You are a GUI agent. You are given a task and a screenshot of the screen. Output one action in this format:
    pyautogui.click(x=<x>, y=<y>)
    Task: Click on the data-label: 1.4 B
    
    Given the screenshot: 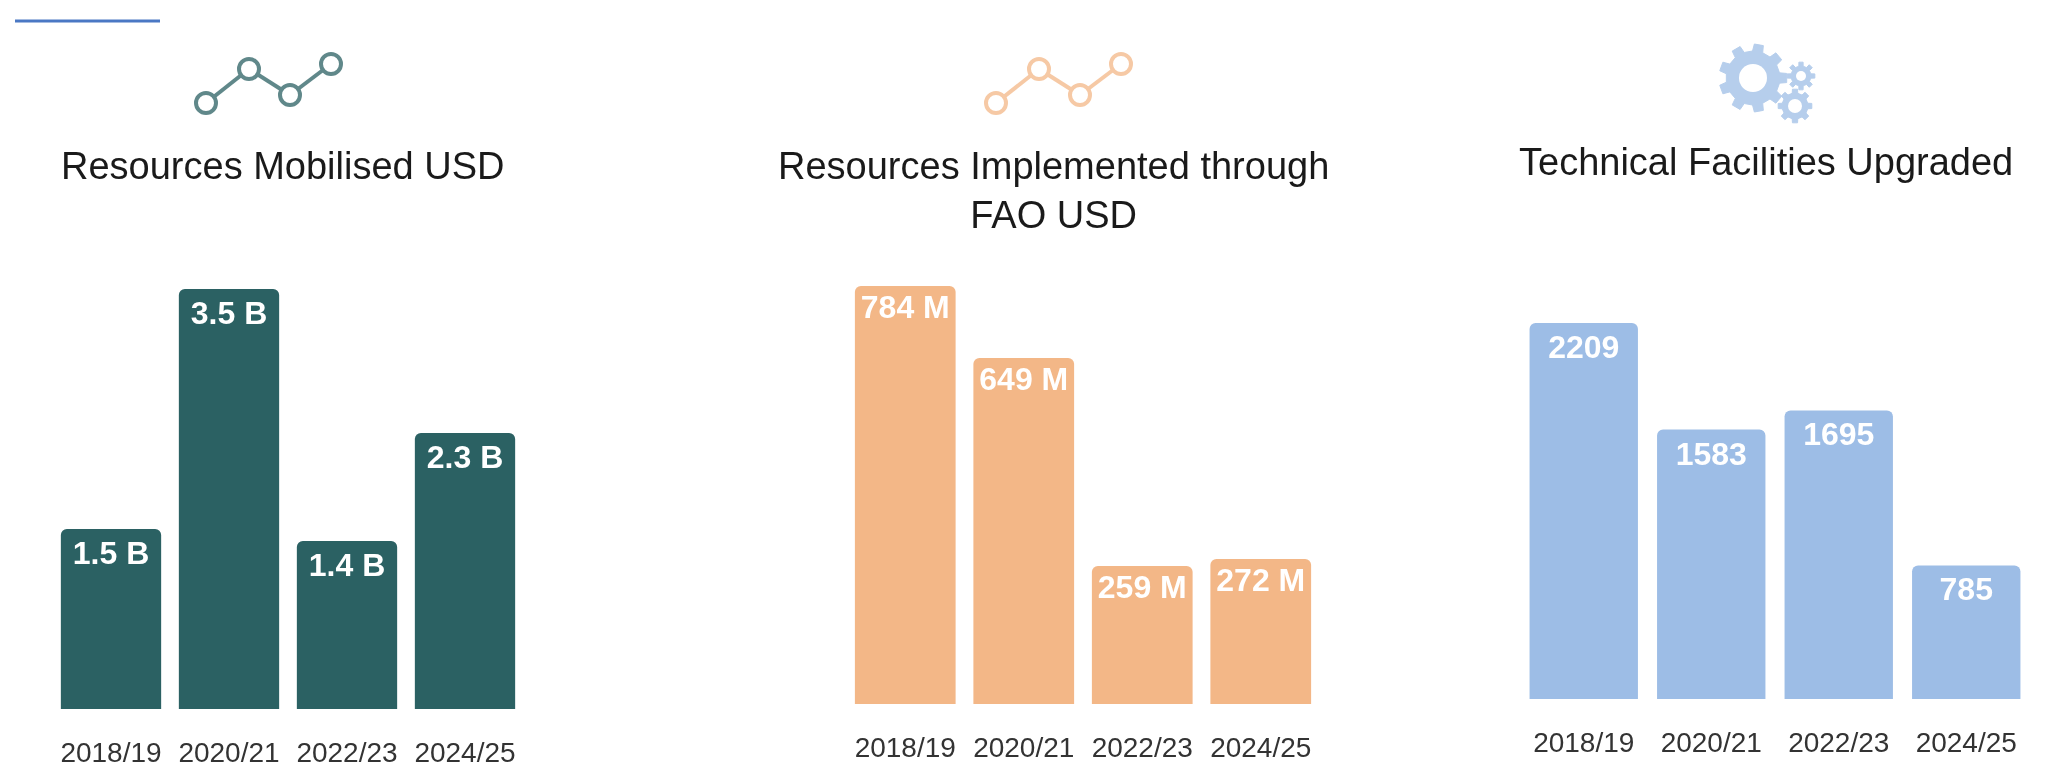 What is the action you would take?
    pyautogui.click(x=347, y=565)
    